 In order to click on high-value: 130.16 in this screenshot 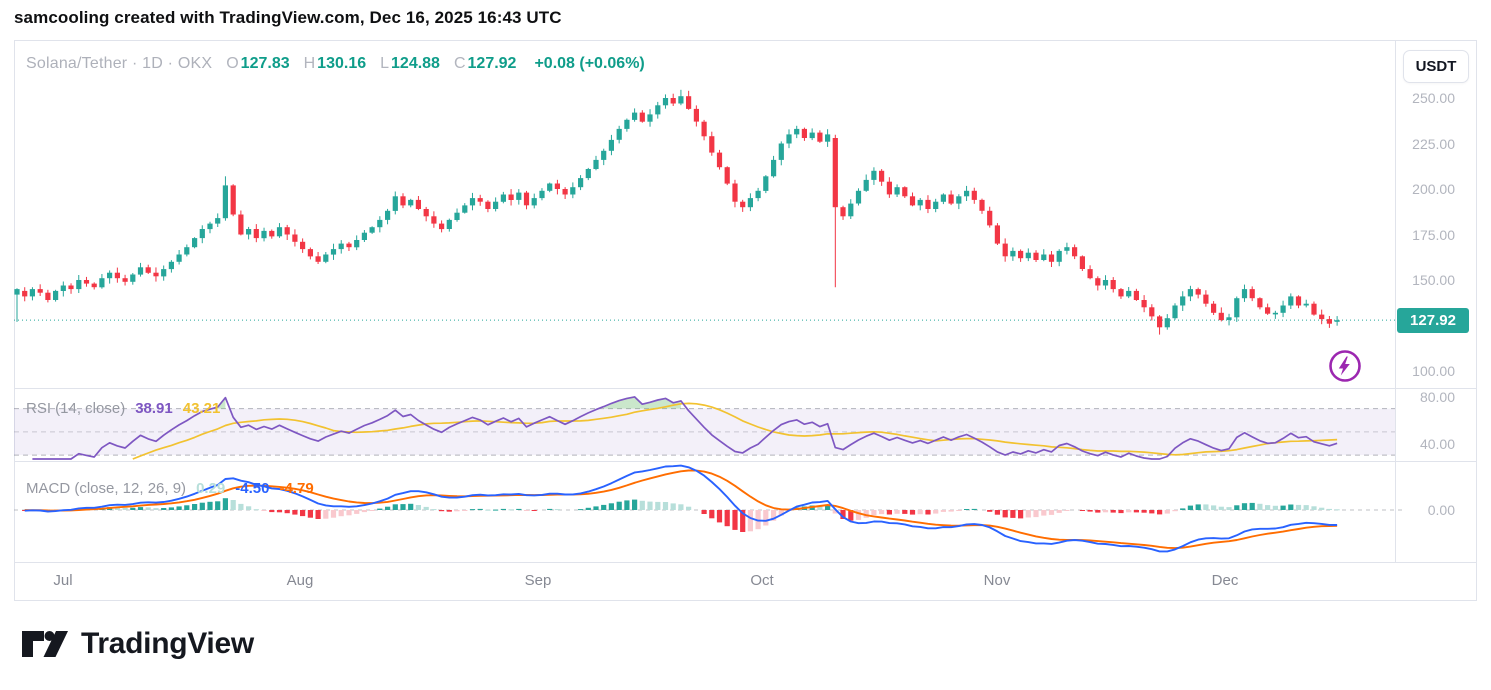, I will do `click(342, 63)`.